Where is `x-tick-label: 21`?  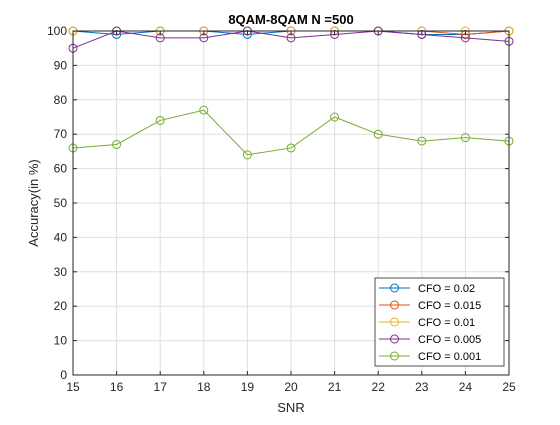 x-tick-label: 21 is located at coordinates (335, 387).